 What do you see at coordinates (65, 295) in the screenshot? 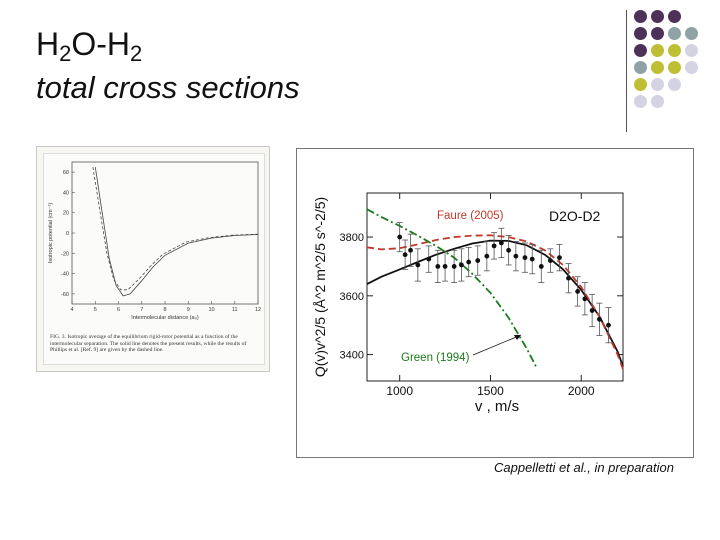
I see `y-tick-label: -60` at bounding box center [65, 295].